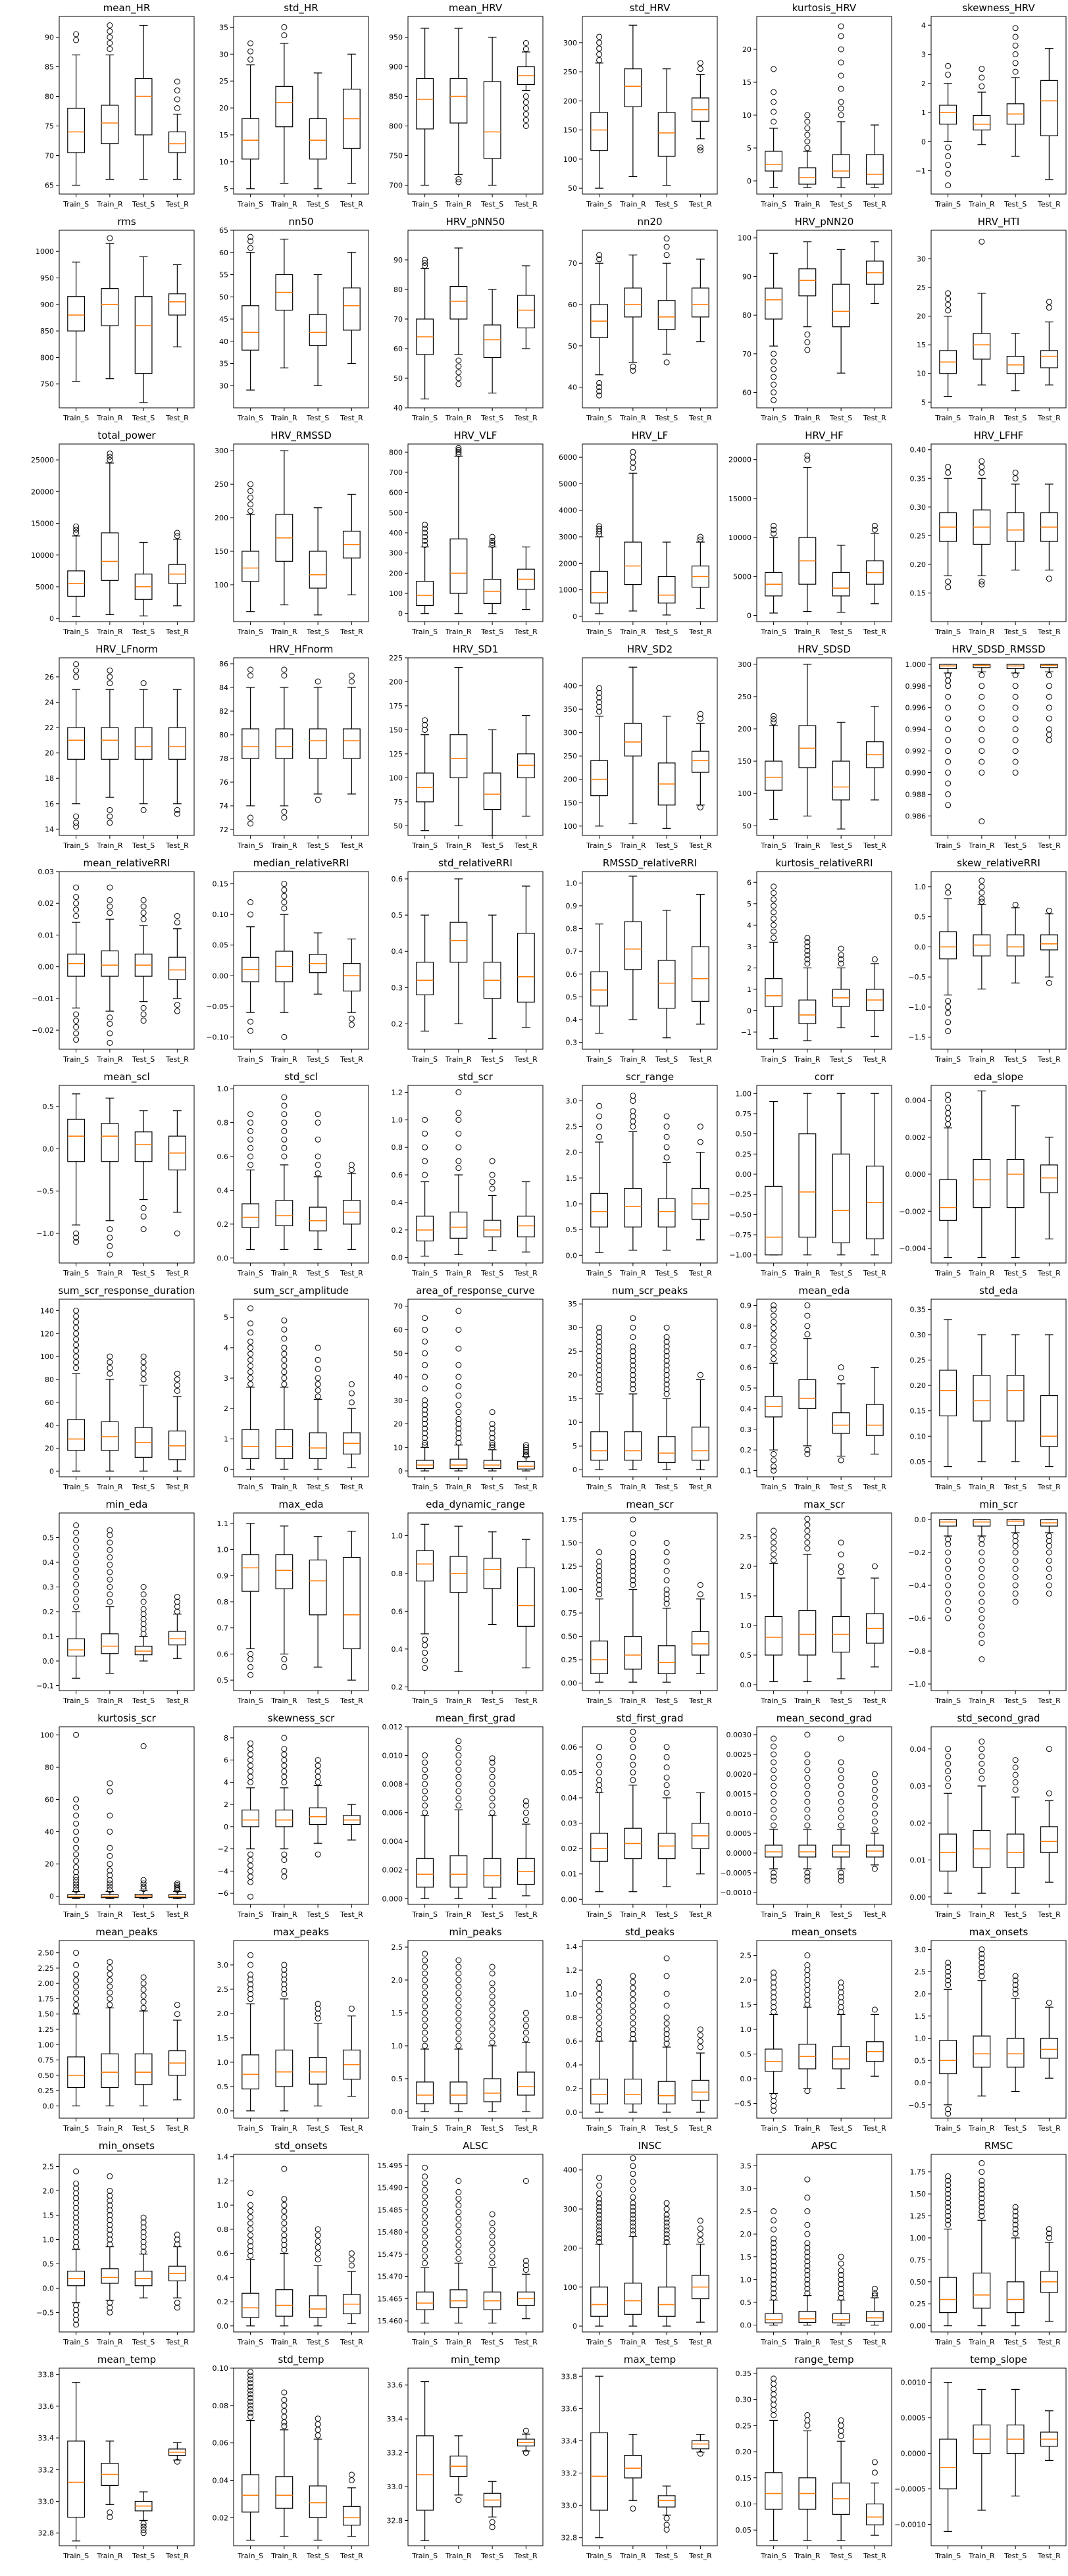  Describe the element at coordinates (568, 590) in the screenshot. I see `y-tick-label: 1000` at that location.